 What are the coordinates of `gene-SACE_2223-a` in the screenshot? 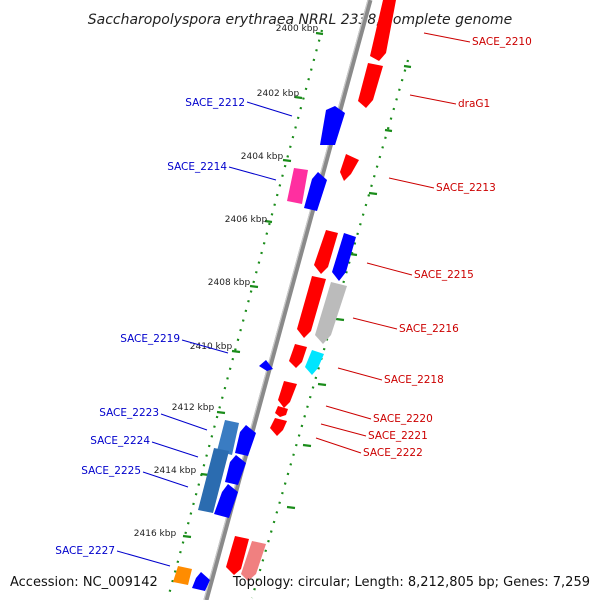 It's located at (228, 437).